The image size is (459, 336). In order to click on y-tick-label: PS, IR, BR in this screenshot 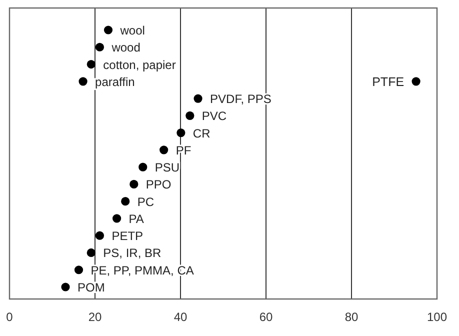, I will do `click(132, 253)`.